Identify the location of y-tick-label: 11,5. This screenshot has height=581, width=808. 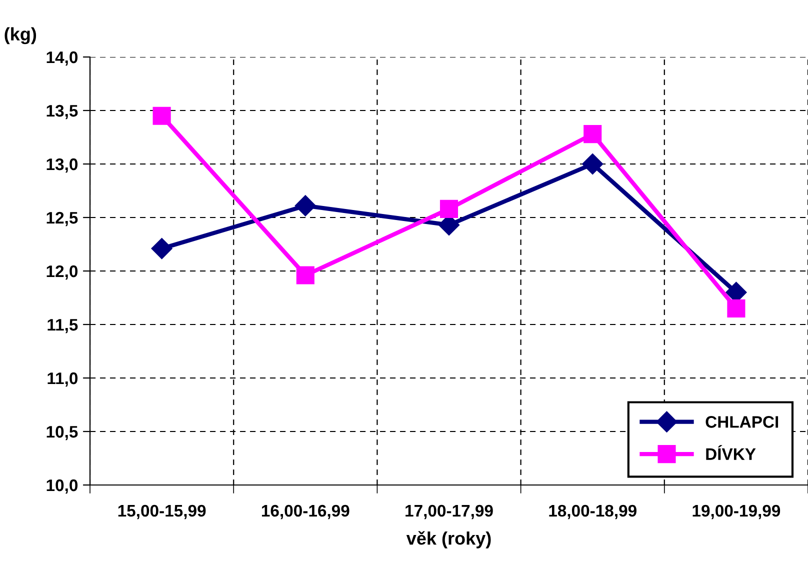
(63, 326).